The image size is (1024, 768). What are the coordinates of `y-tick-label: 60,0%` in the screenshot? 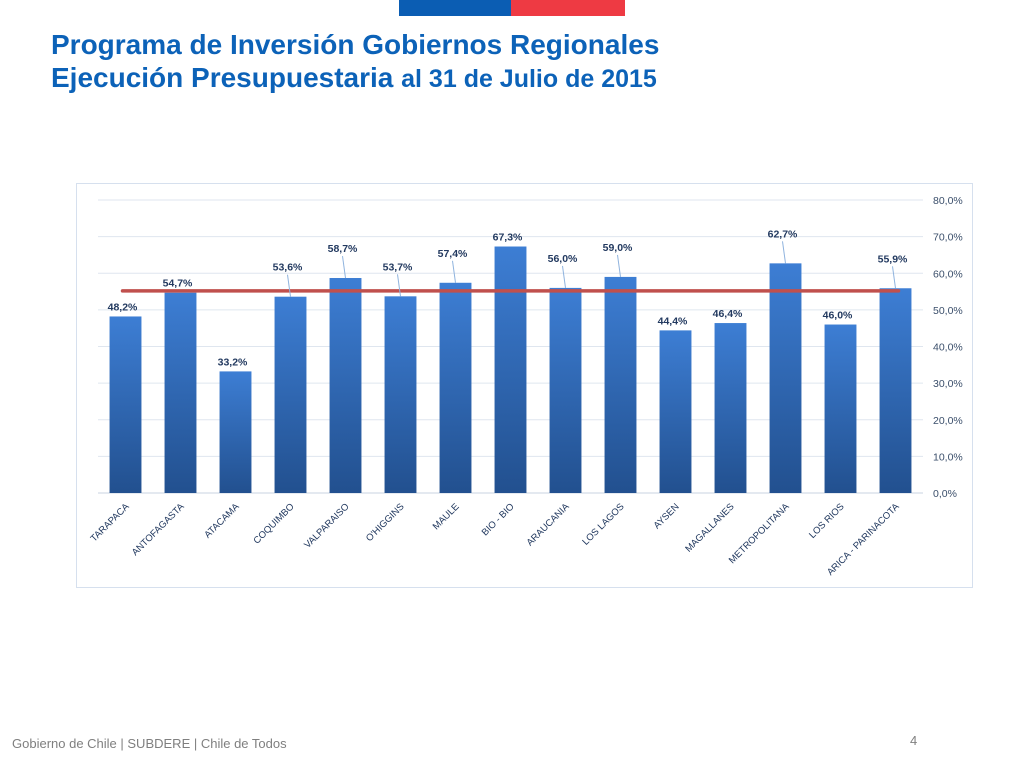 It's located at (948, 274).